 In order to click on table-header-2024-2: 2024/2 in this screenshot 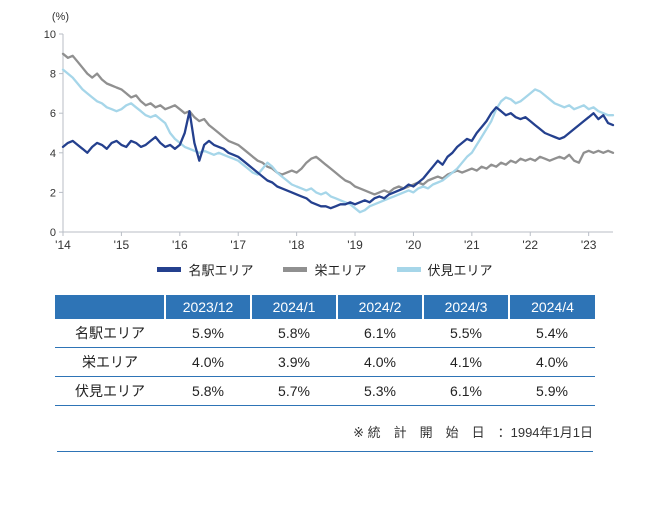, I will do `click(379, 307)`.